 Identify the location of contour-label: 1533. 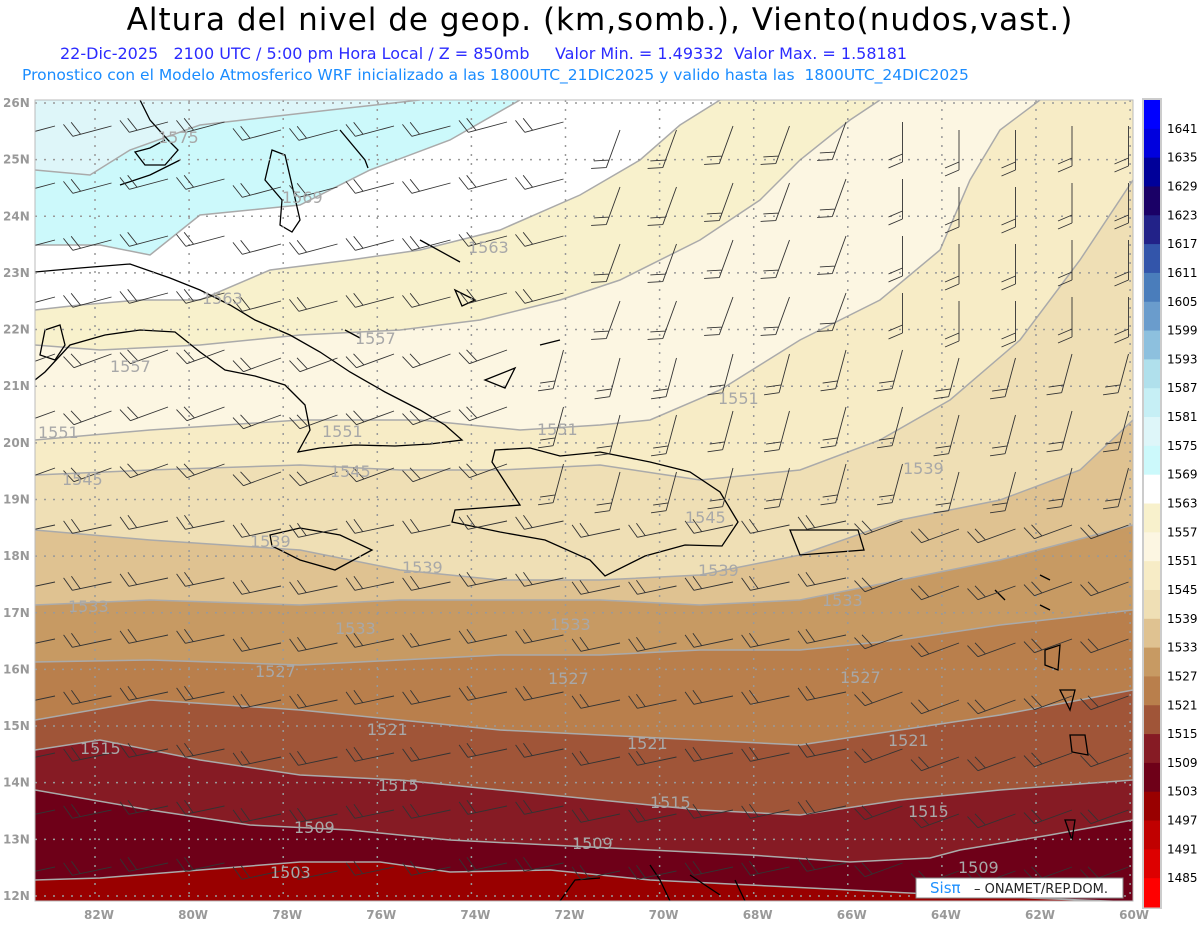
(355, 628).